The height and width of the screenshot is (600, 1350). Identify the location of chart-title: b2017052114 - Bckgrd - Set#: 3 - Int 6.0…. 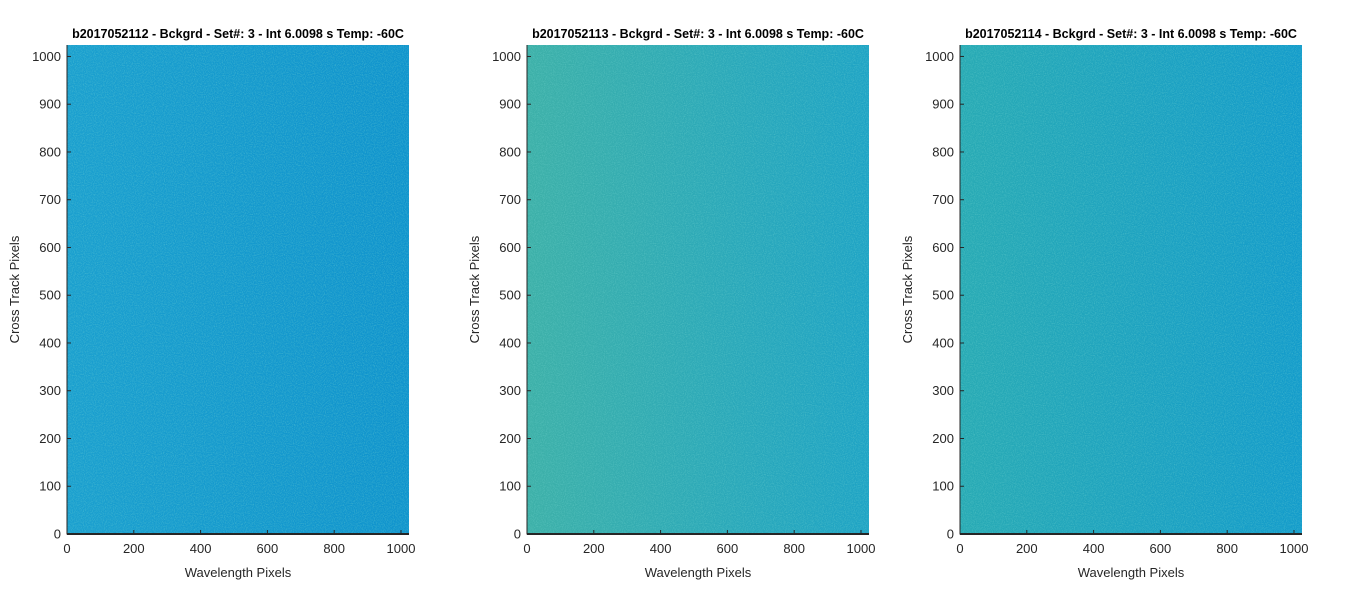
(1131, 34).